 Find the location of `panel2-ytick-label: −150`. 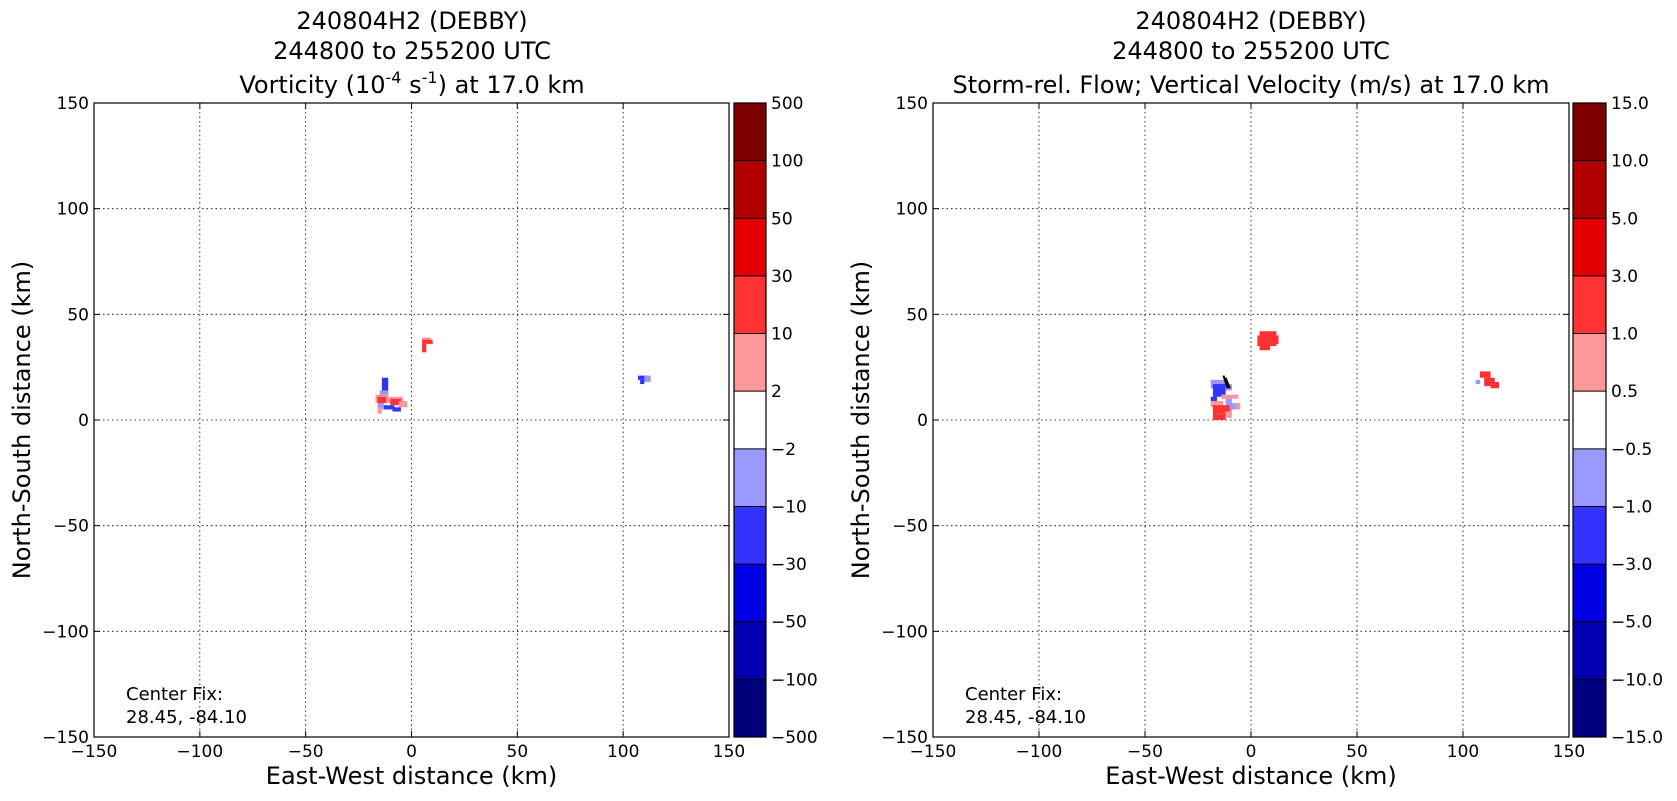

panel2-ytick-label: −150 is located at coordinates (904, 738).